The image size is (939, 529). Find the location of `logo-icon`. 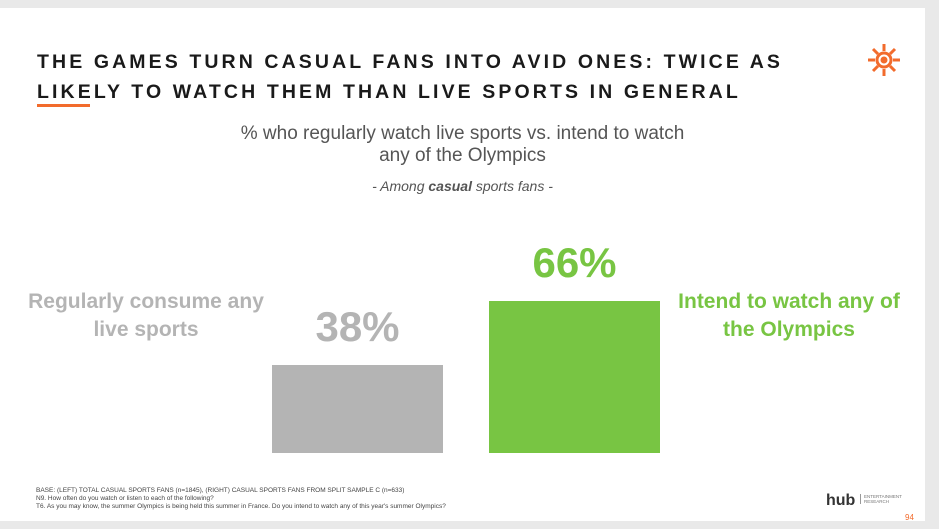

logo-icon is located at coordinates (884, 60).